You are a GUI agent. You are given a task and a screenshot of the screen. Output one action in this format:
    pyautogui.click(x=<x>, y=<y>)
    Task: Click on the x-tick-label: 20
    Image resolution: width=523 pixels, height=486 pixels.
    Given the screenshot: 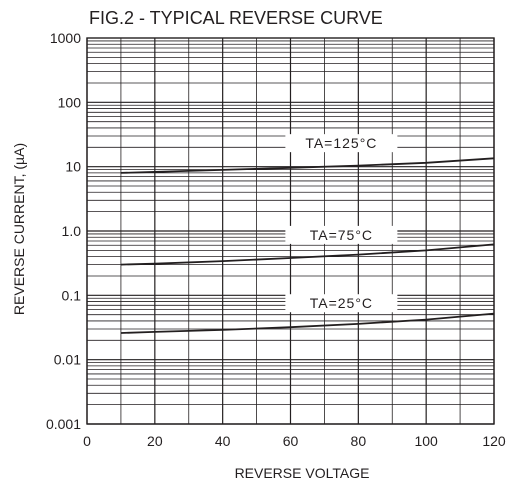 What is the action you would take?
    pyautogui.click(x=155, y=441)
    